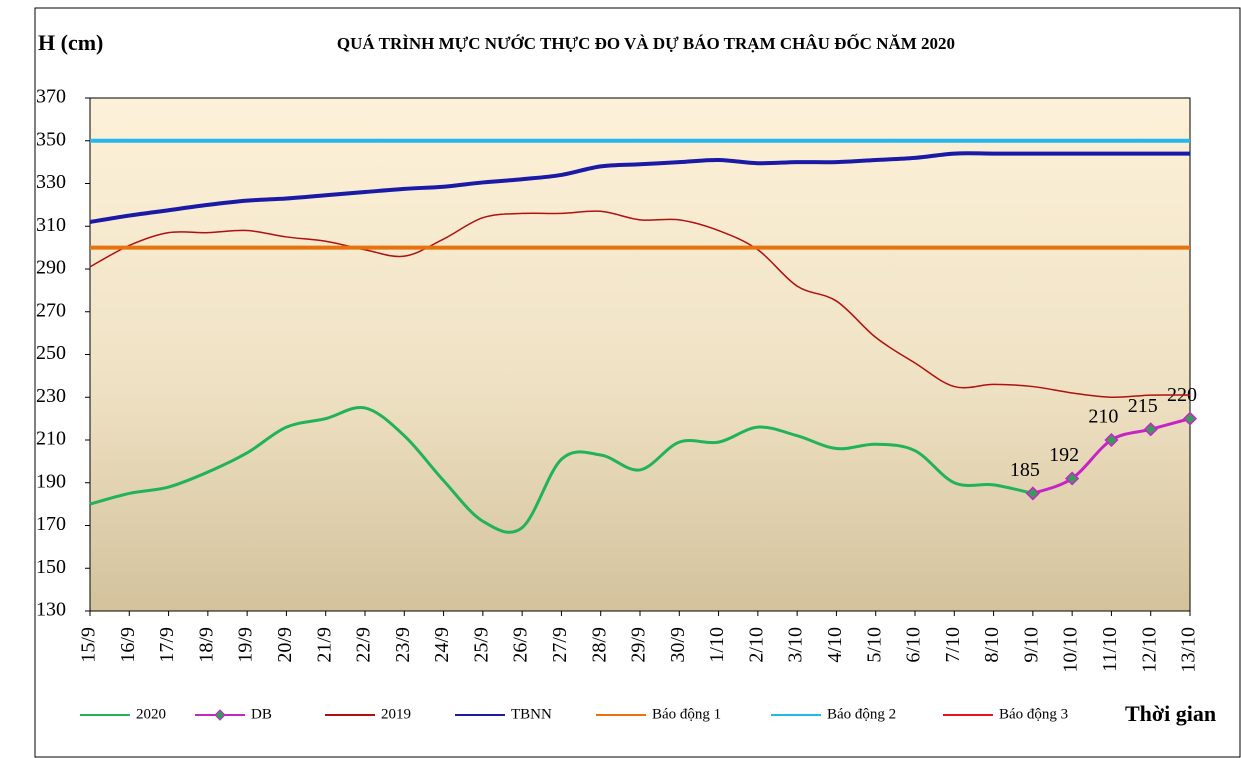  Describe the element at coordinates (756, 645) in the screenshot. I see `x-tick-label: 2/10` at that location.